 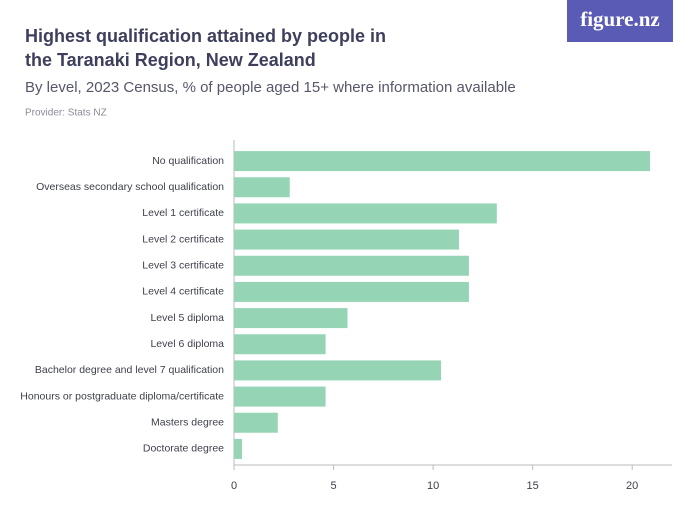 What do you see at coordinates (187, 318) in the screenshot?
I see `y-tick-label: Level 5 diploma` at bounding box center [187, 318].